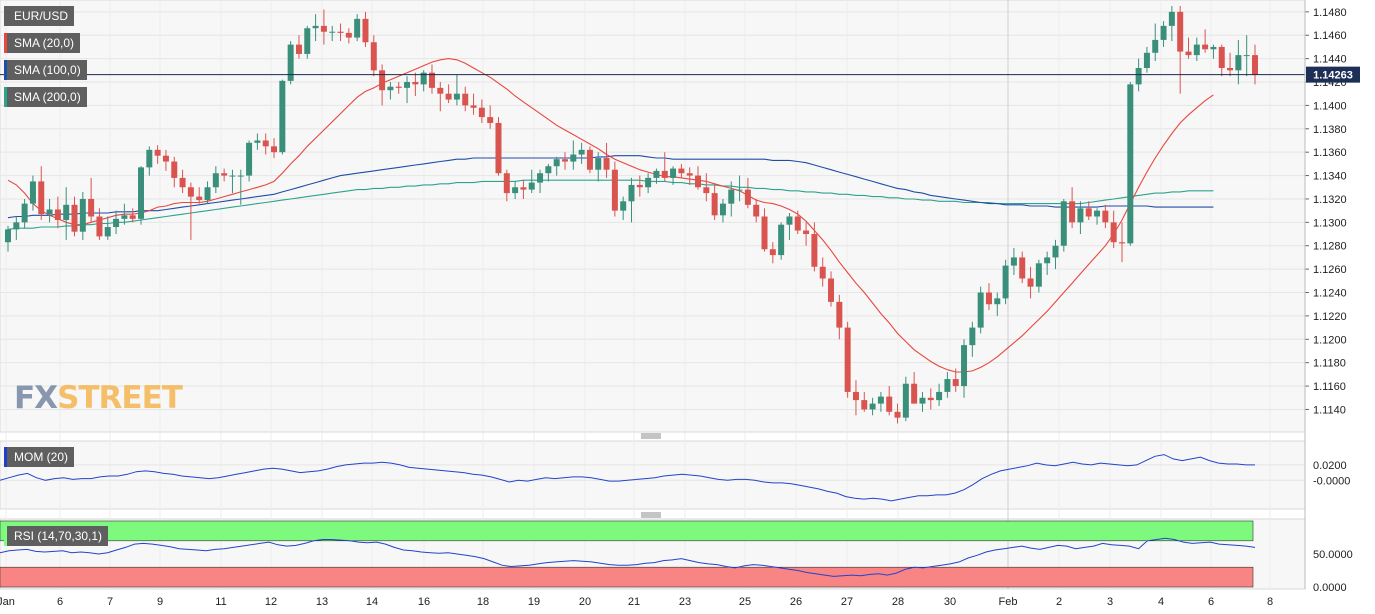  I want to click on time-tick-label: 16, so click(424, 602).